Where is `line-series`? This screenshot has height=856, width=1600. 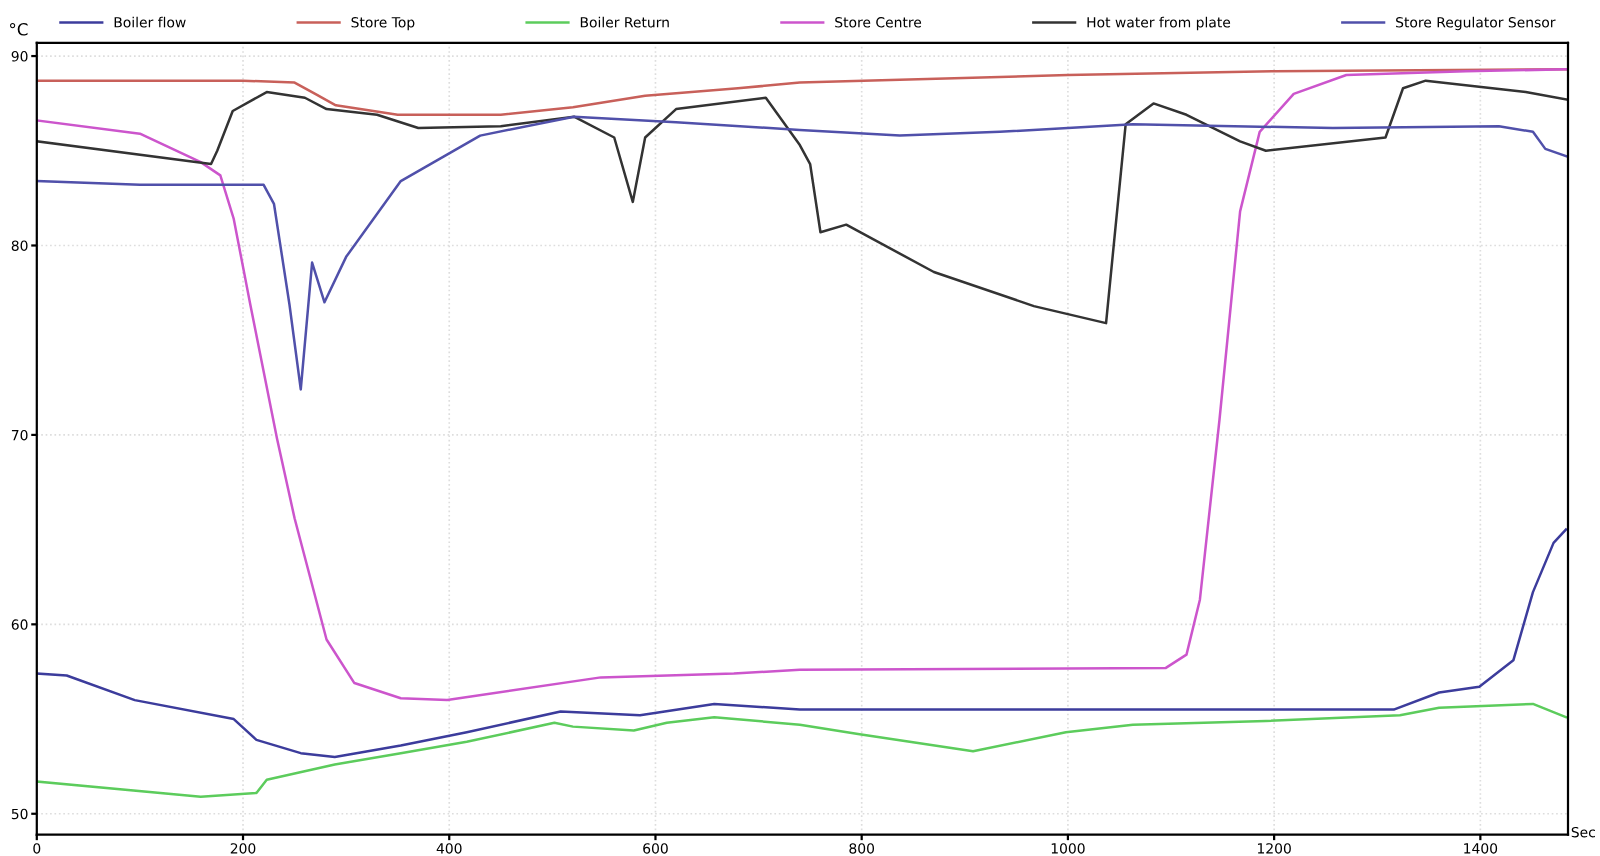 line-series is located at coordinates (802, 750).